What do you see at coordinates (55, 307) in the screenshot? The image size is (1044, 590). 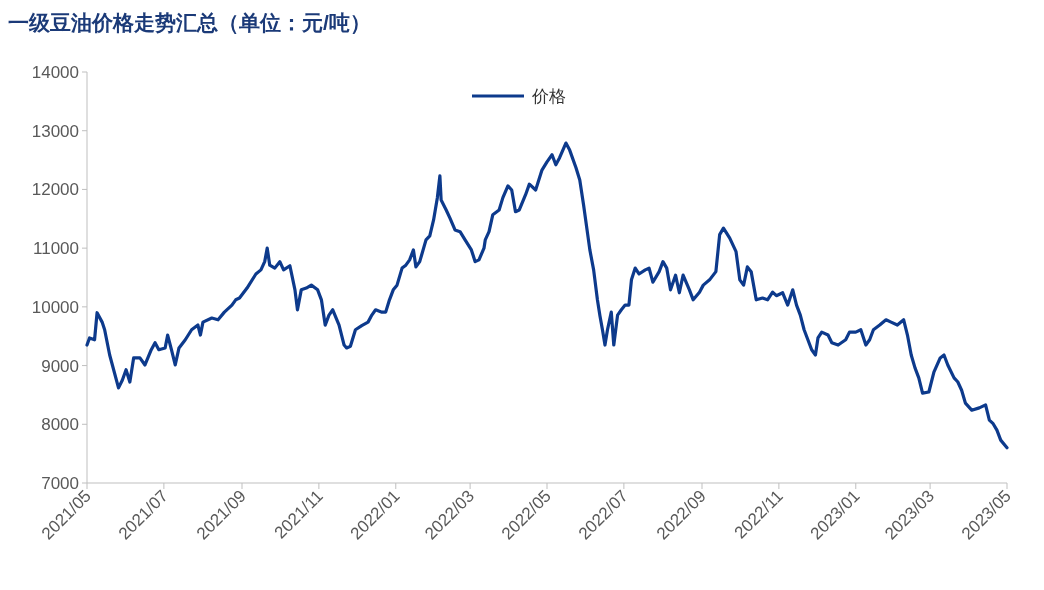 I see `y-tick-label: 10000` at bounding box center [55, 307].